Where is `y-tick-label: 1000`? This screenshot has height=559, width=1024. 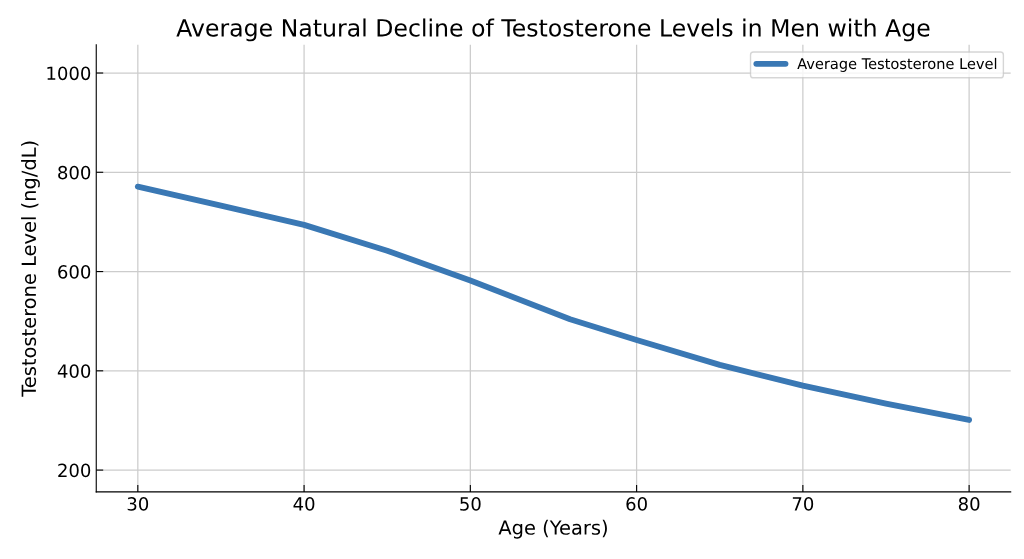
y-tick-label: 1000 is located at coordinates (69, 73).